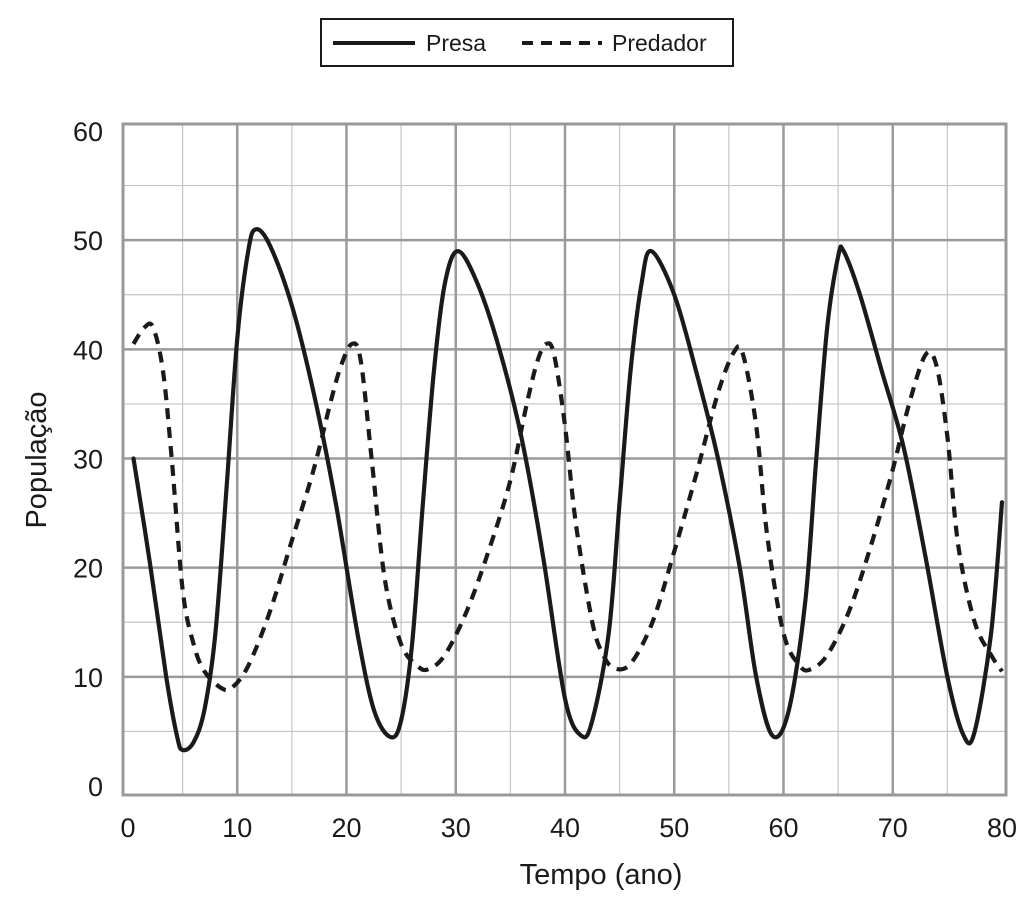  What do you see at coordinates (88, 132) in the screenshot?
I see `y-tick-label: 60` at bounding box center [88, 132].